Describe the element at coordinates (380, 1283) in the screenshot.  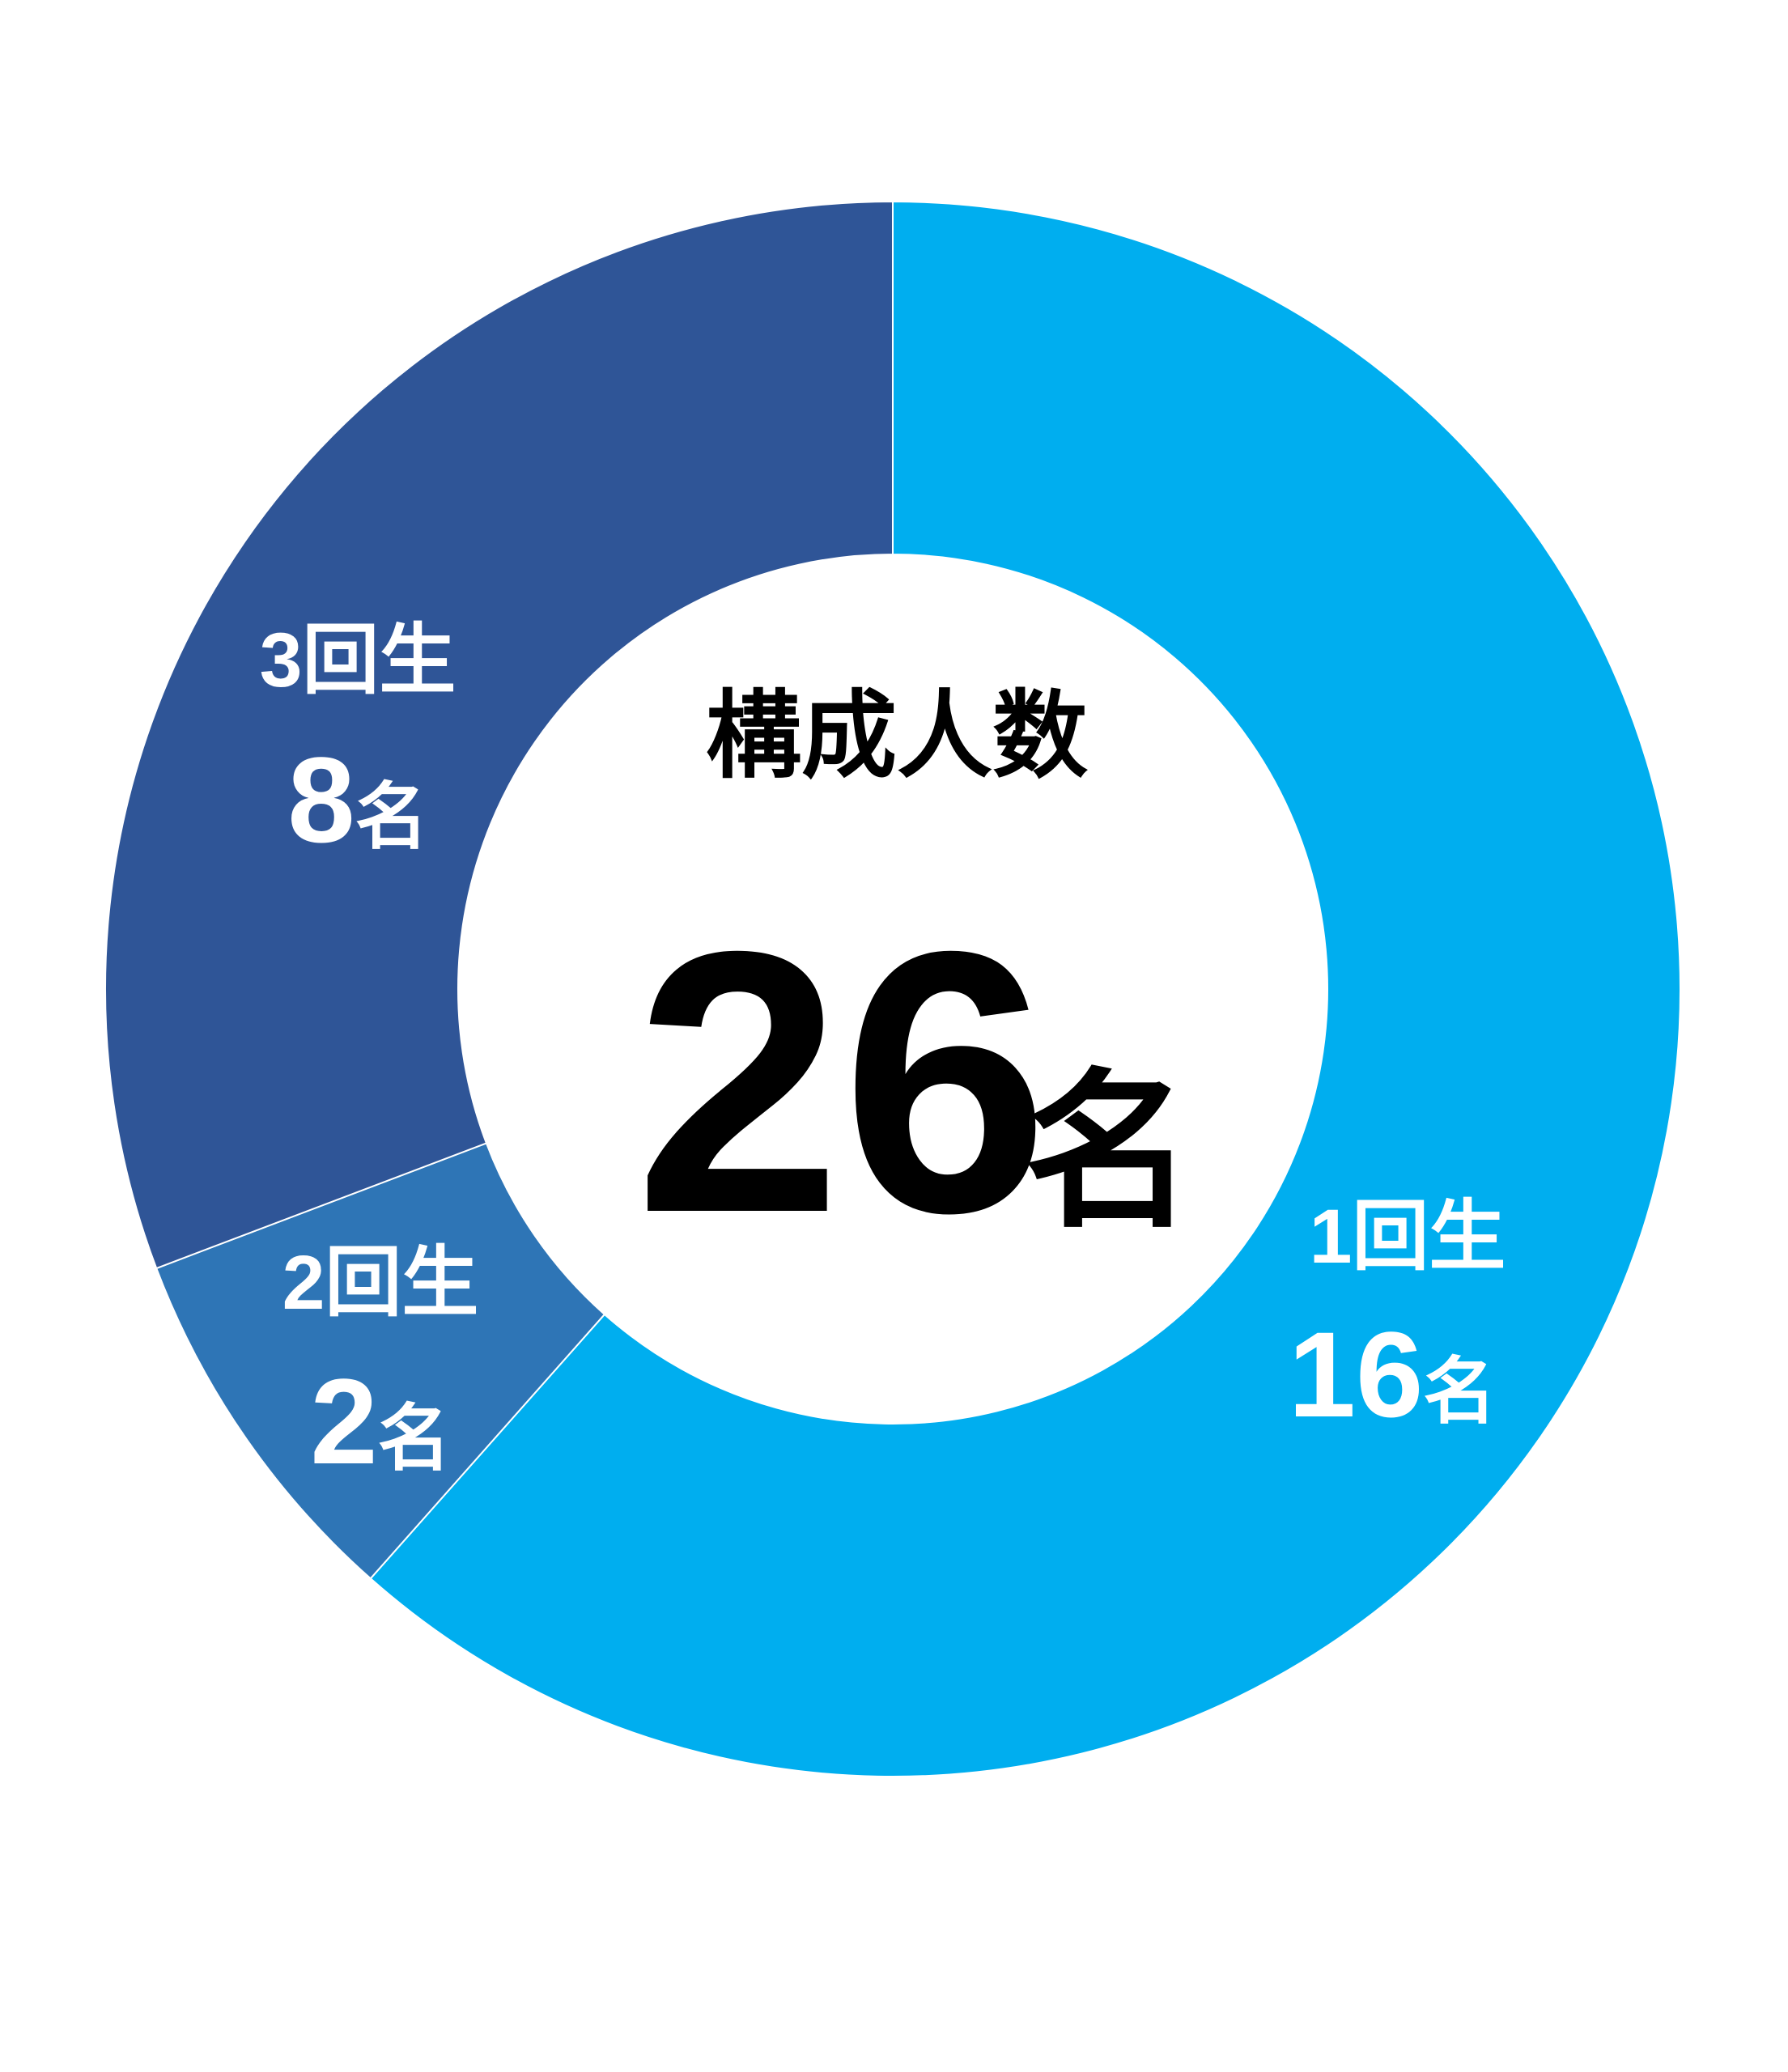
I see `label-category: 2回生` at that location.